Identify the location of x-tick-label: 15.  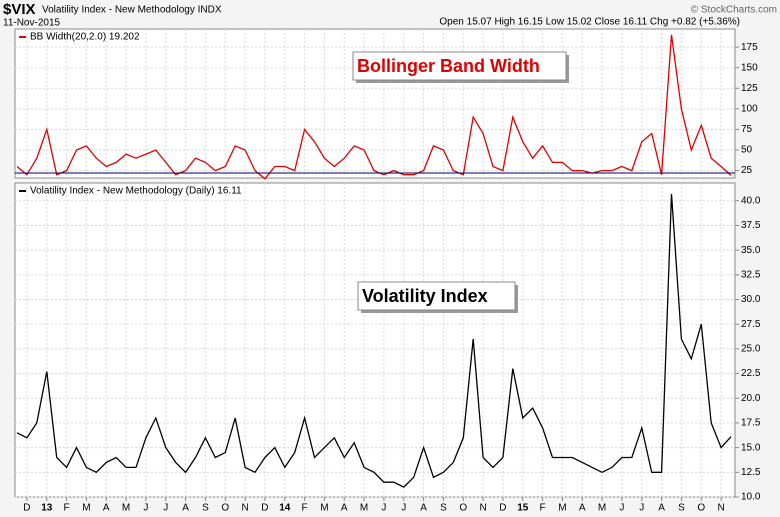
(523, 508).